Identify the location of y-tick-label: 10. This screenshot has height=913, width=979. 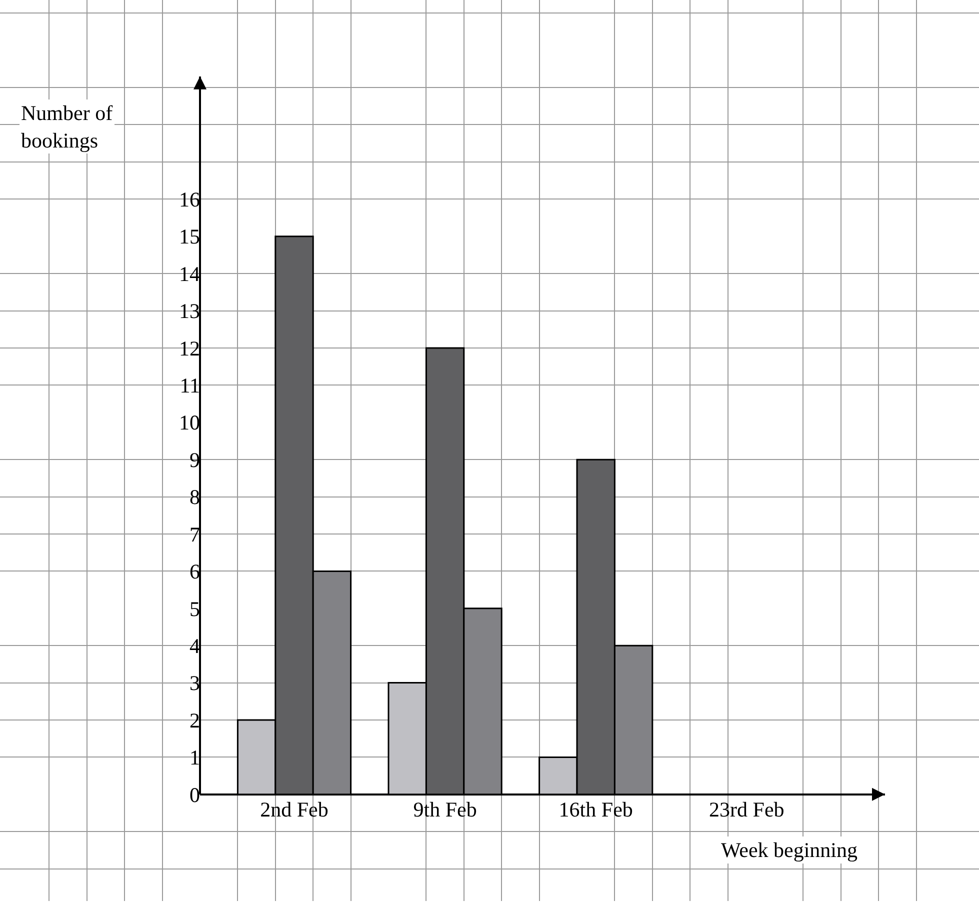
(189, 422).